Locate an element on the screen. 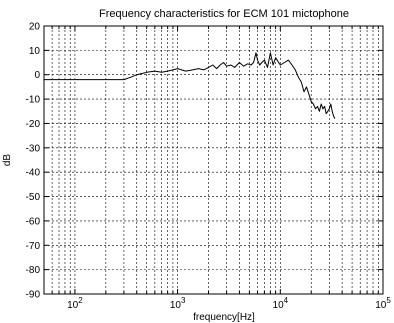 The image size is (394, 323). y-tick-label: -50 is located at coordinates (33, 197).